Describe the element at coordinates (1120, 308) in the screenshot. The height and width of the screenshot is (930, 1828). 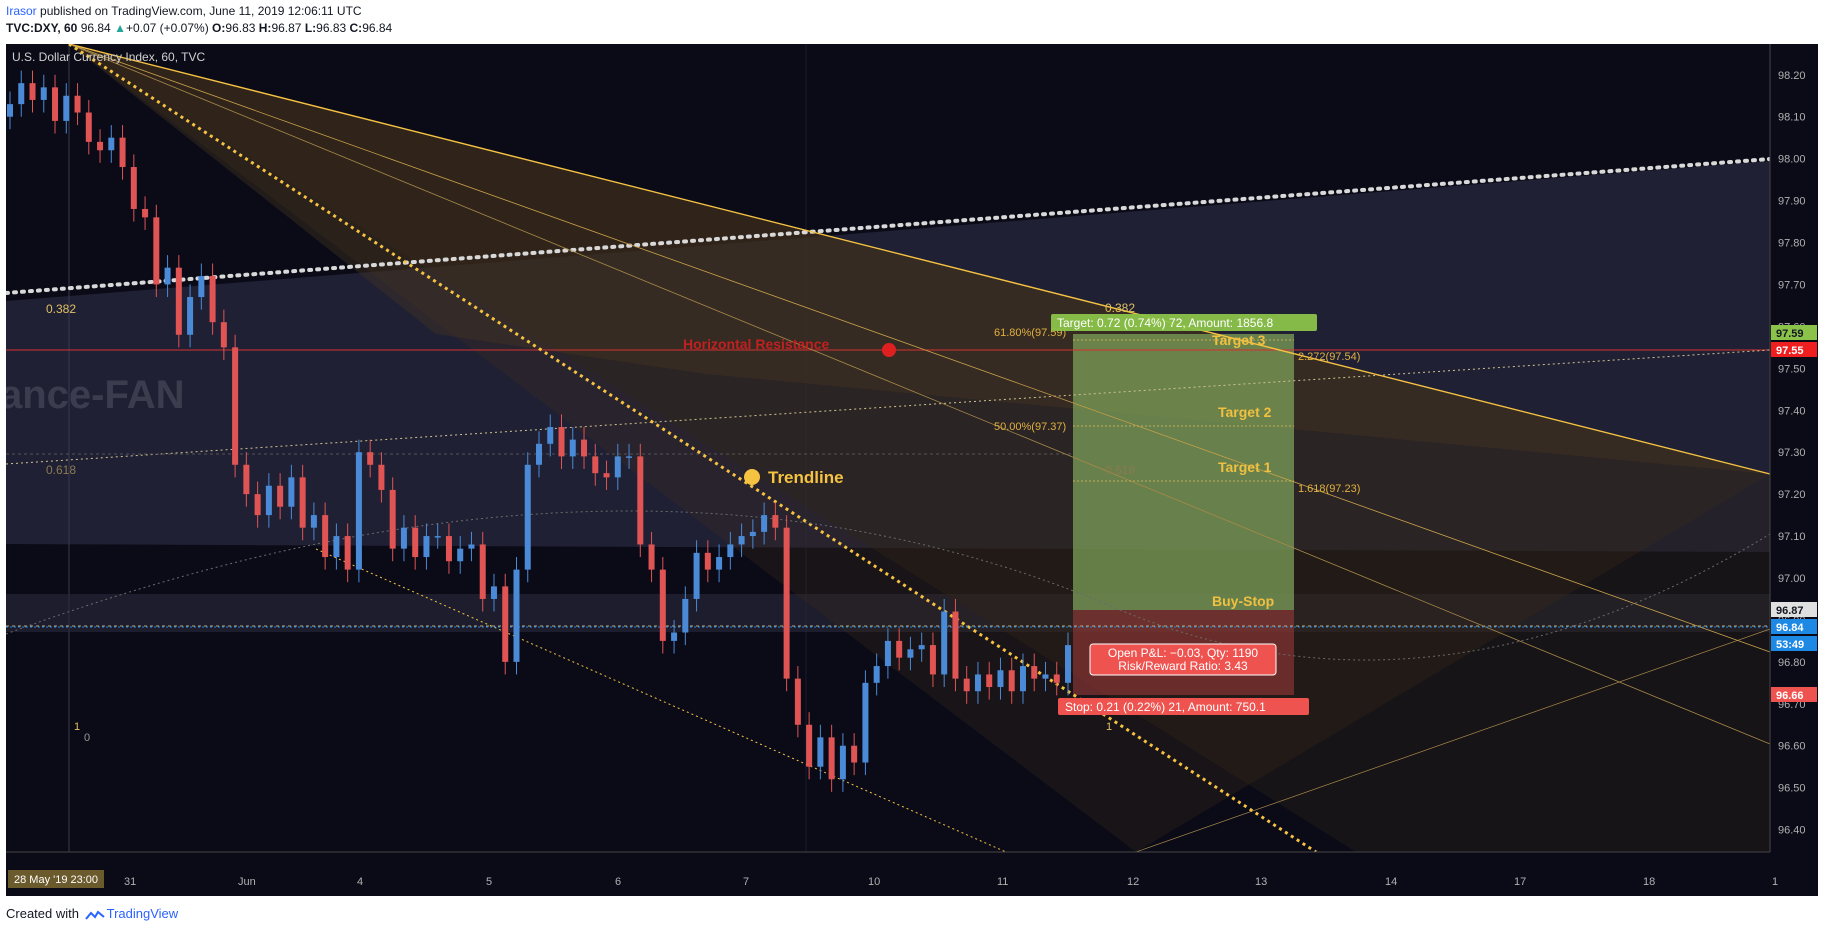
I see `fan-0382-right-label: 0.382` at that location.